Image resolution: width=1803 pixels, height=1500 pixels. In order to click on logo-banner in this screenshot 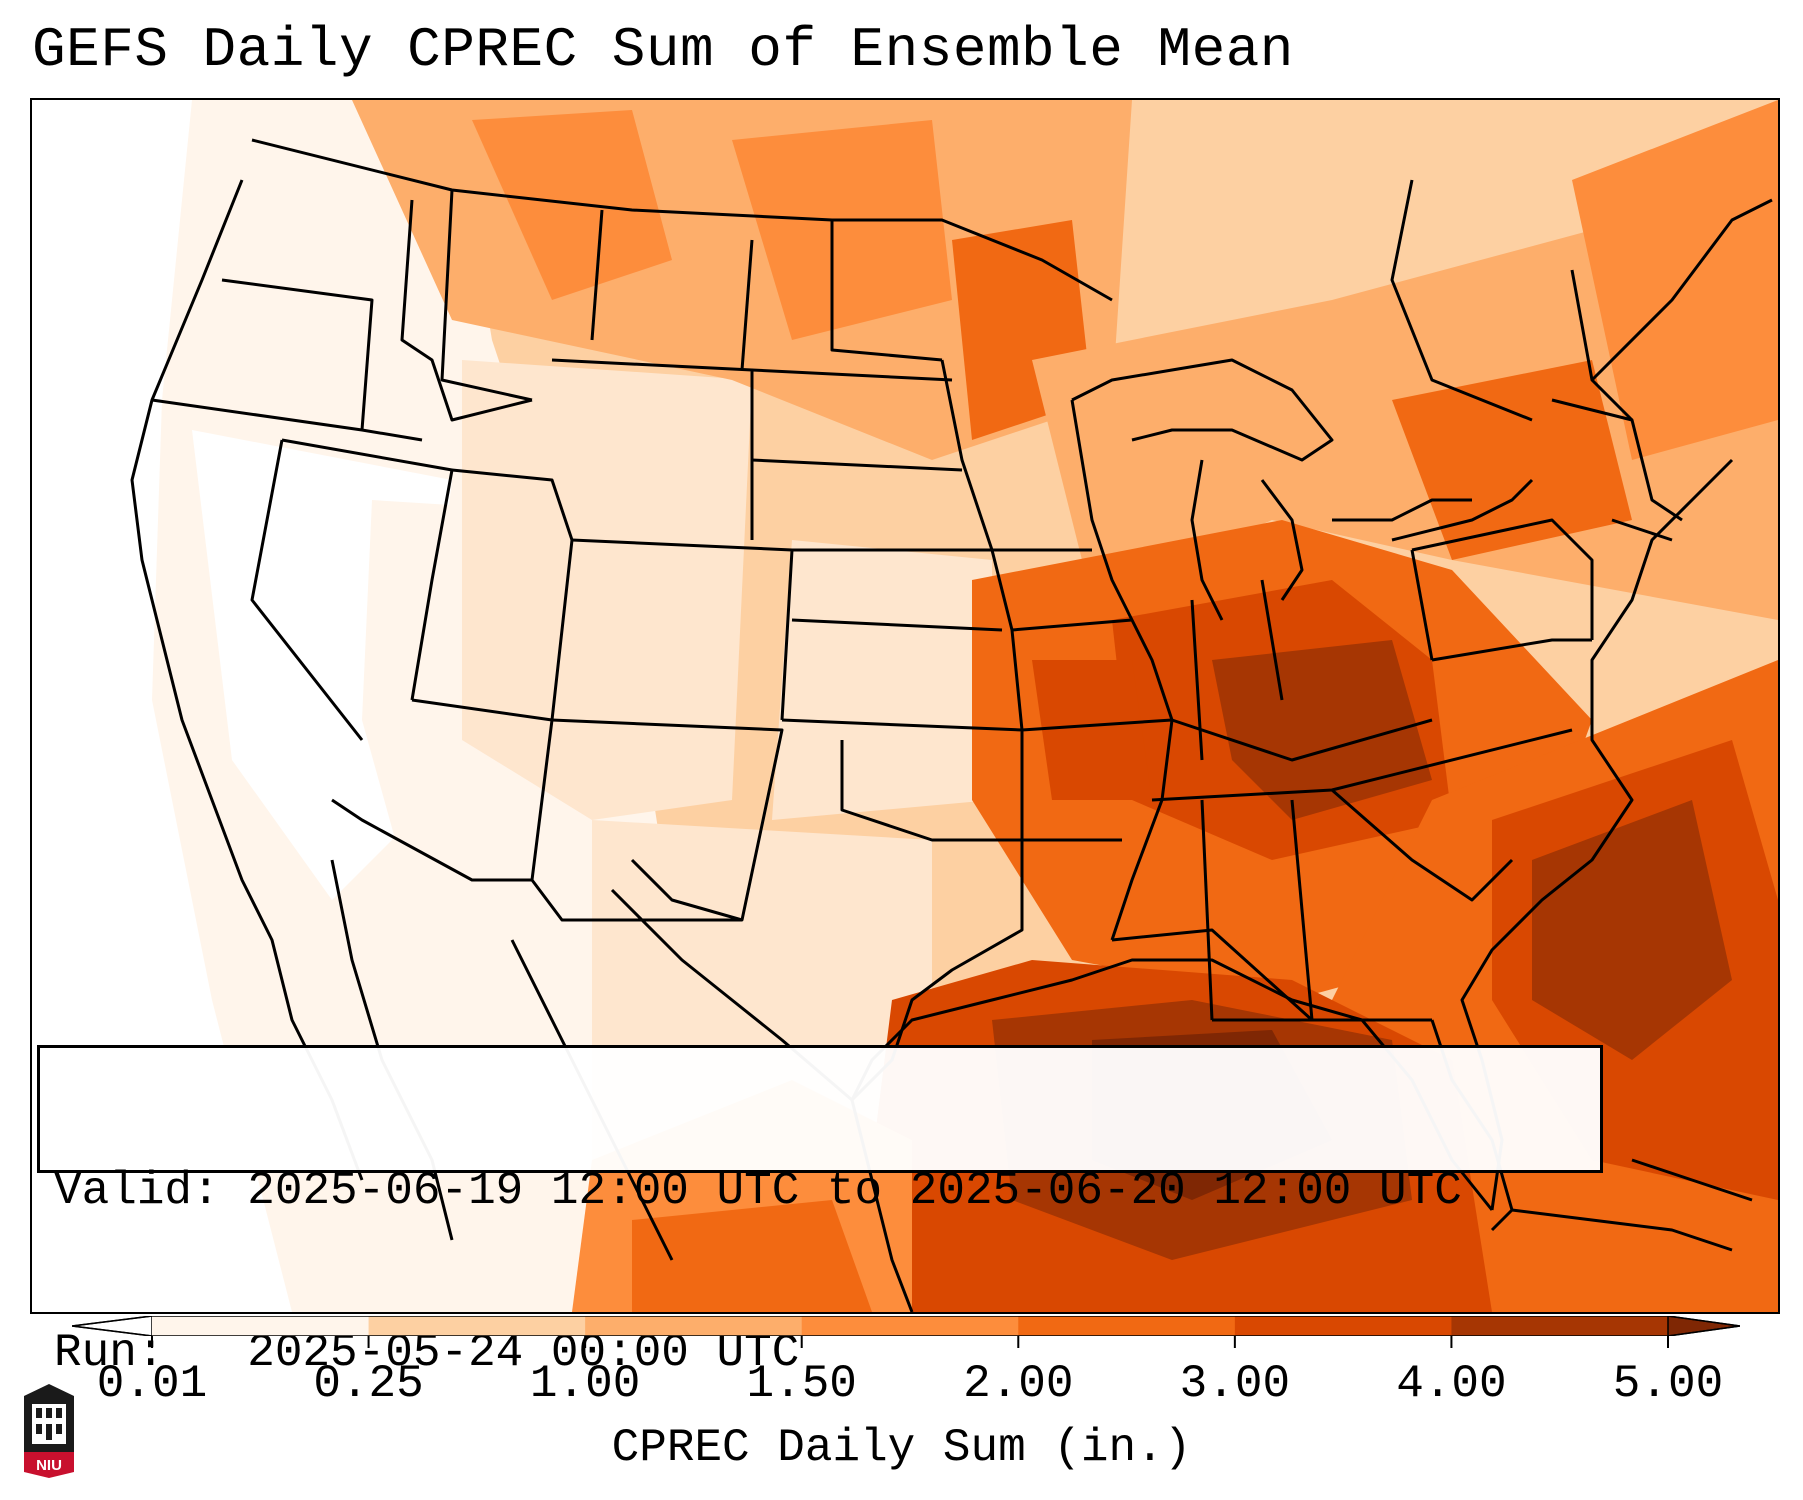, I will do `click(49, 1465)`.